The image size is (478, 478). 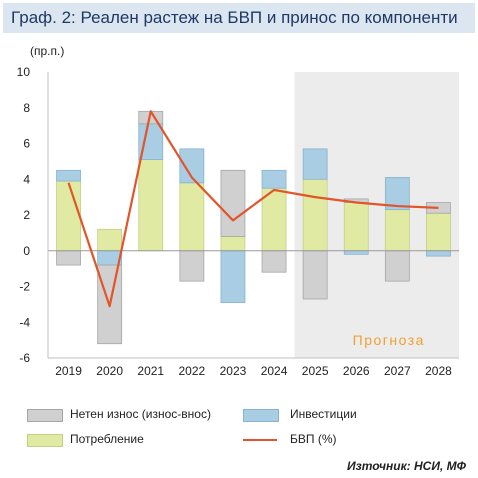 What do you see at coordinates (26, 144) in the screenshot?
I see `y-tick-label: 6` at bounding box center [26, 144].